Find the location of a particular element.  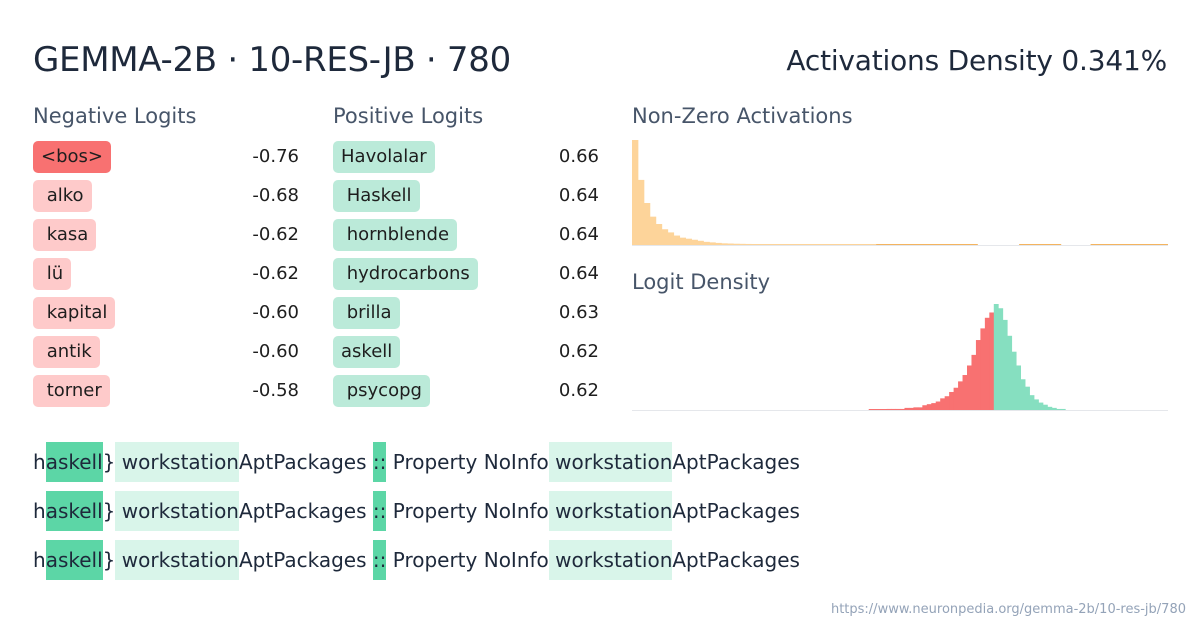

positive-logit-token: Haskell is located at coordinates (376, 196).